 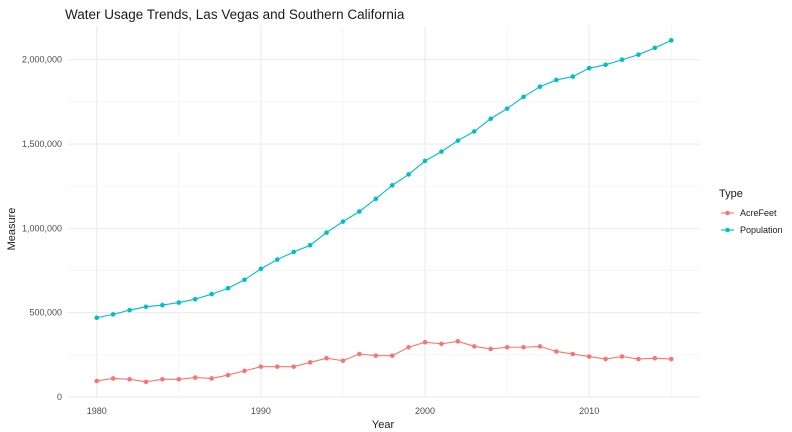 I want to click on legend: Type AcreFeet Population, so click(x=751, y=211).